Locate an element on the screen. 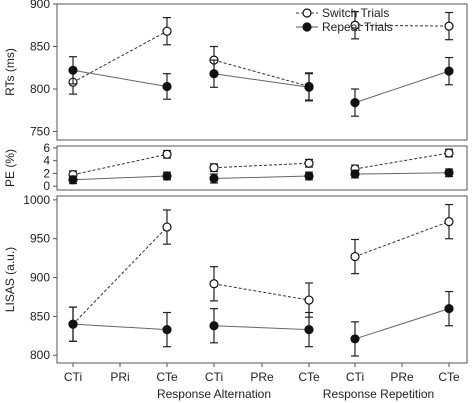  switch-series is located at coordinates (261, 164).